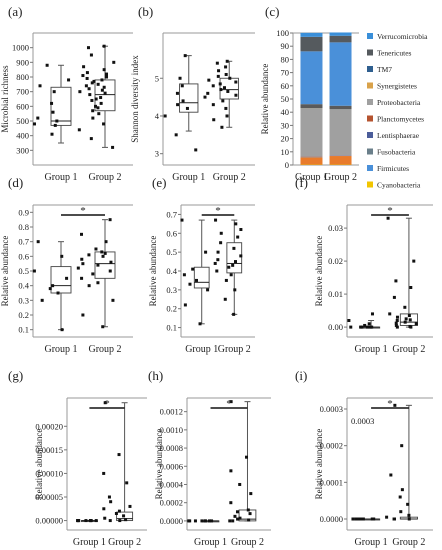 This screenshot has height=550, width=442. What do you see at coordinates (285, 73) in the screenshot?
I see `y-tick-label: 70` at bounding box center [285, 73].